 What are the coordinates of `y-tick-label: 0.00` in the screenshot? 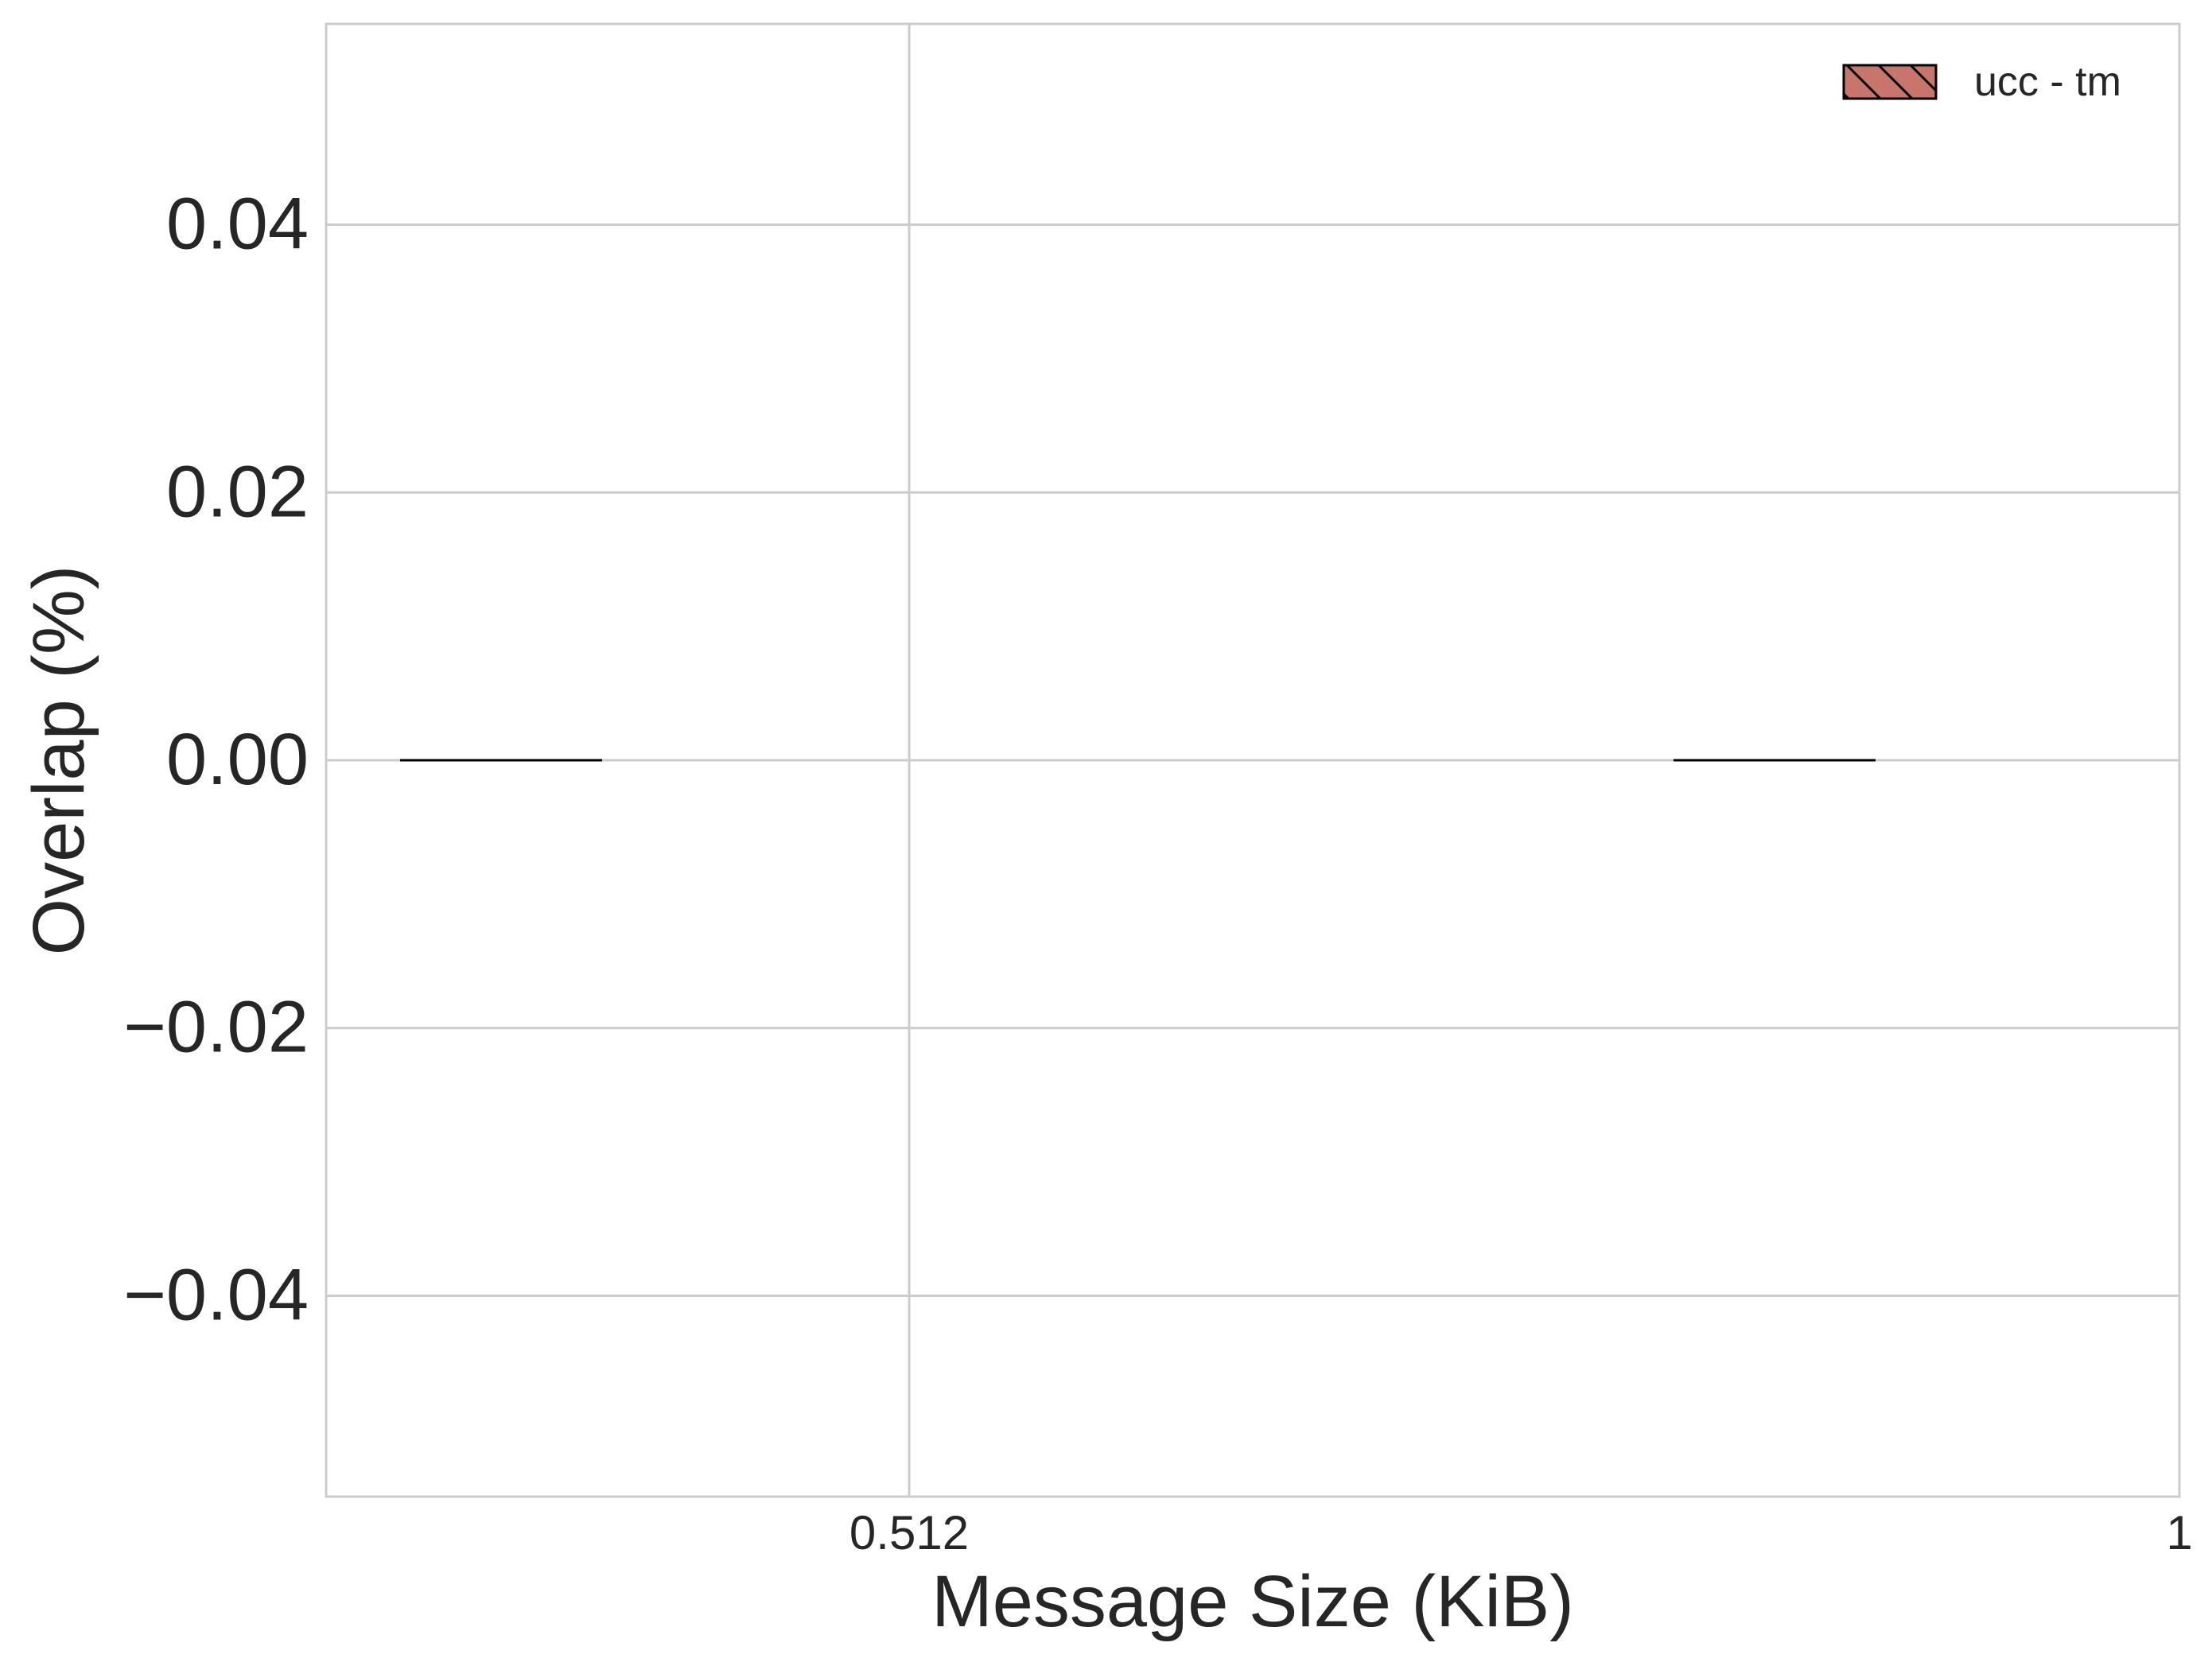 It's located at (237, 759).